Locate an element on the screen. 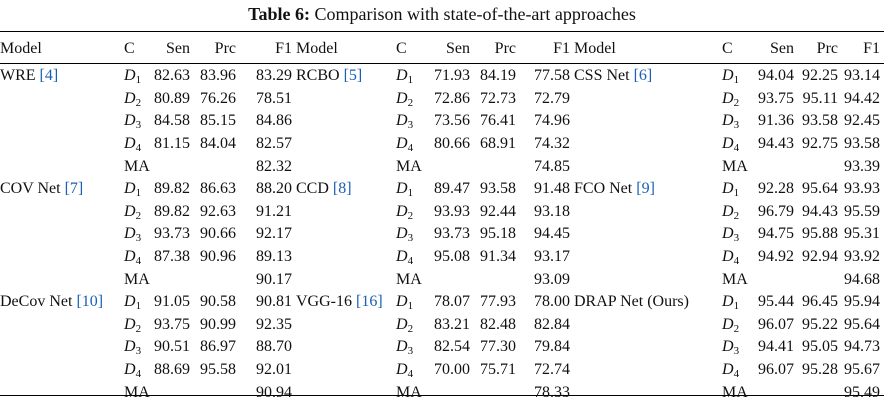 This screenshot has width=884, height=404. sen-value: 94.04 is located at coordinates (776, 76).